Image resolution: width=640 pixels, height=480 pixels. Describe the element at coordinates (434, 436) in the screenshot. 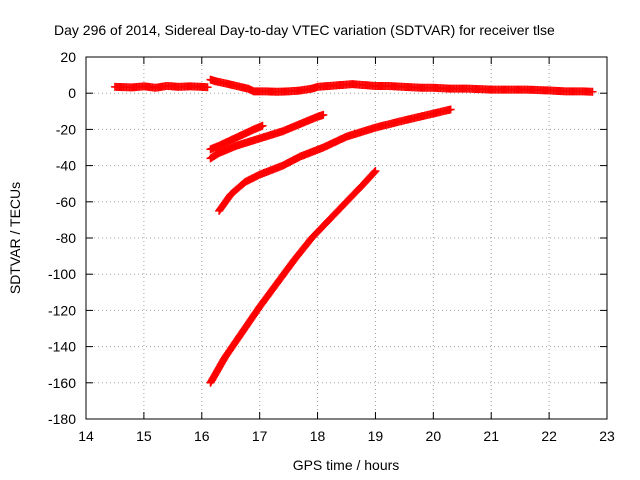

I see `x-tick-label: 20` at that location.